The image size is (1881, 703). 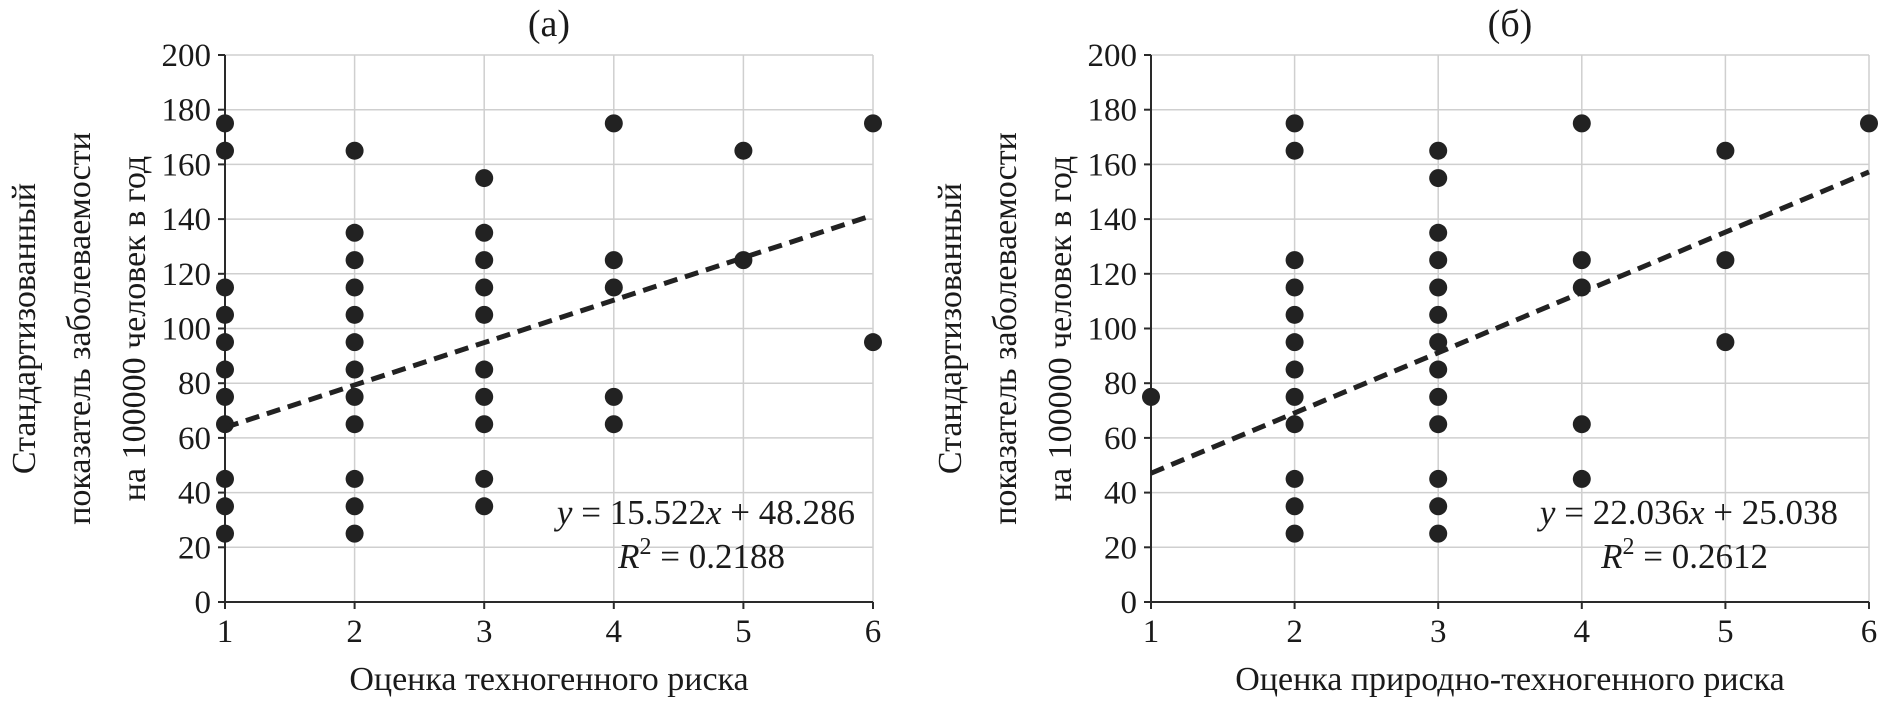 What do you see at coordinates (719, 556) in the screenshot?
I see `r-squared-value: = 0.2188` at bounding box center [719, 556].